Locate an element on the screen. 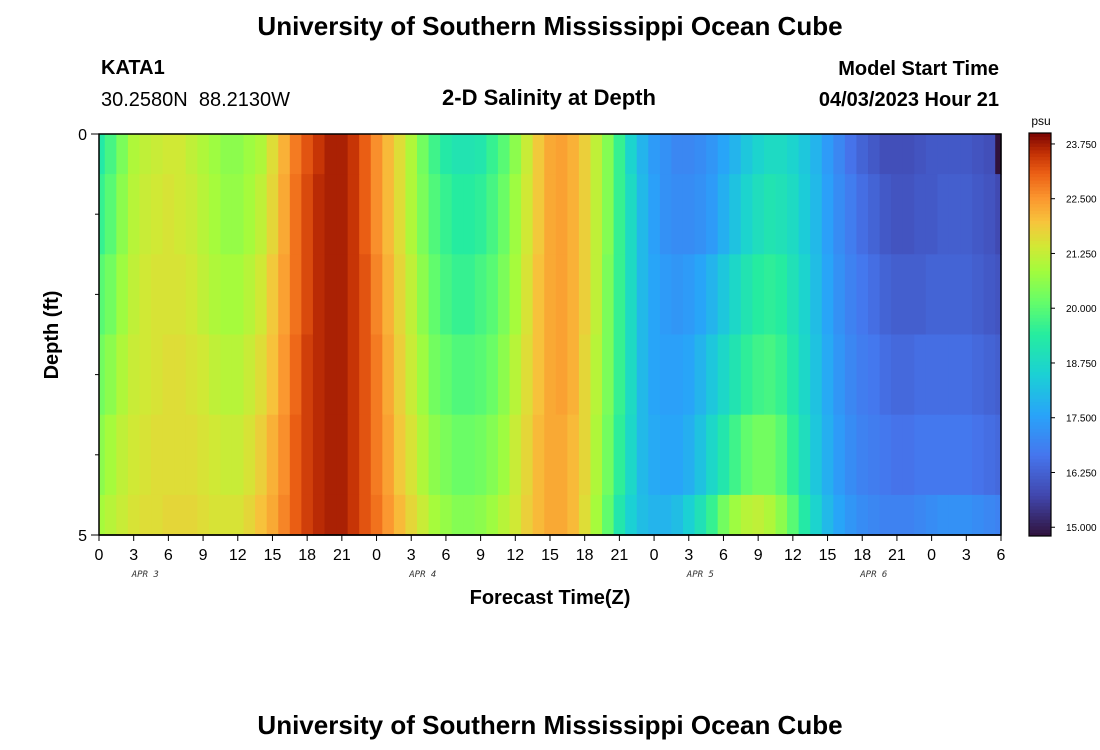 The height and width of the screenshot is (750, 1100). day-label: APR 5 is located at coordinates (700, 575).